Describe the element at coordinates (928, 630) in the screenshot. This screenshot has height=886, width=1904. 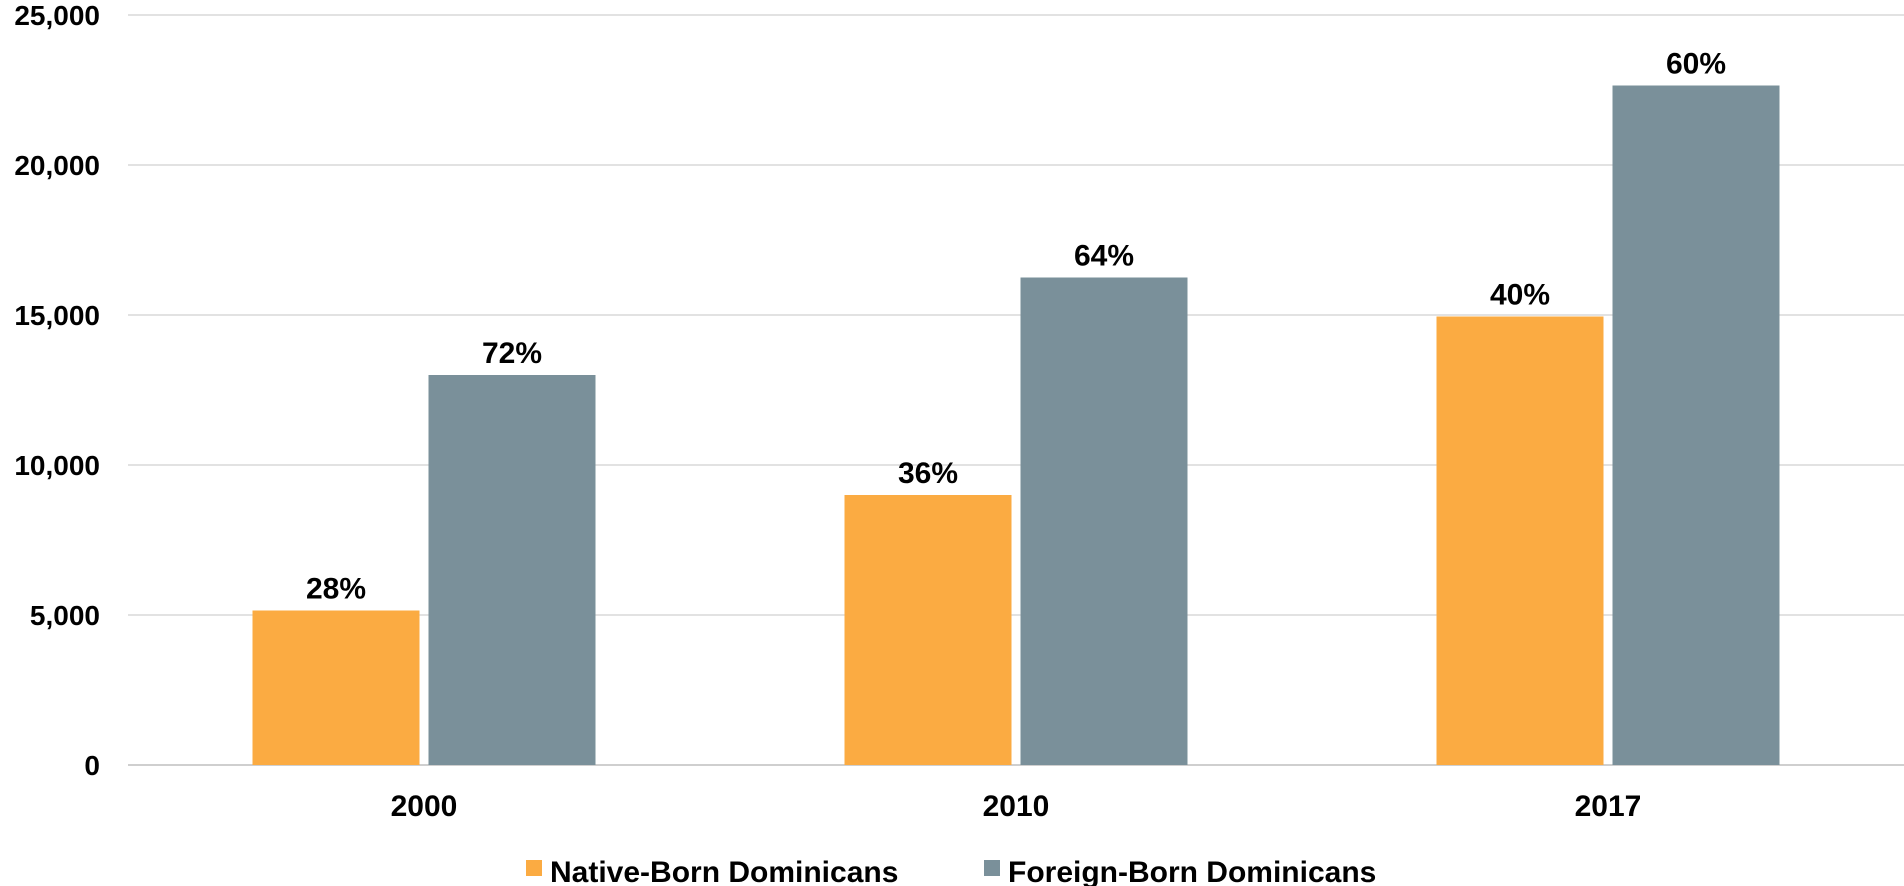
I see `bar-native-born-2010` at that location.